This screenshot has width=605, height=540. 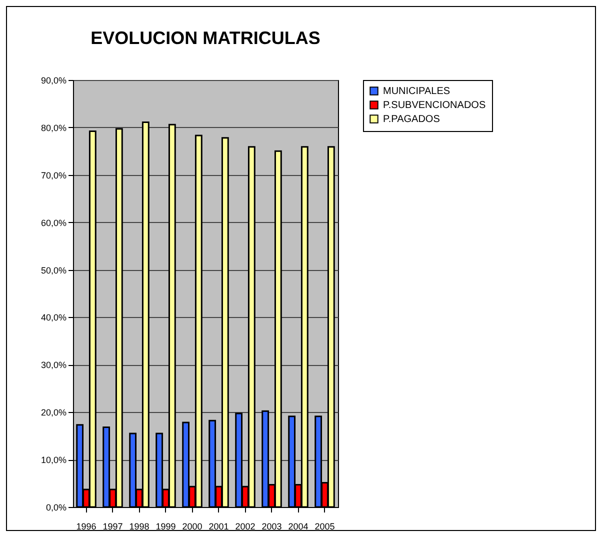 What do you see at coordinates (53, 81) in the screenshot?
I see `y-tick-label: 90,0%` at bounding box center [53, 81].